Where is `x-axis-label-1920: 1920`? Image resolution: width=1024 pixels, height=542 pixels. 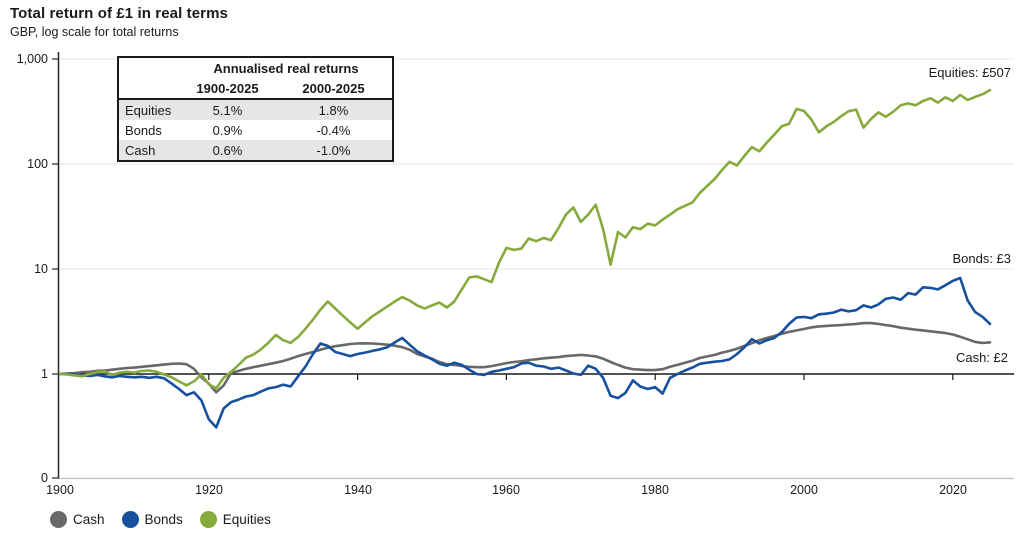
x-axis-label-1920: 1920 is located at coordinates (209, 490).